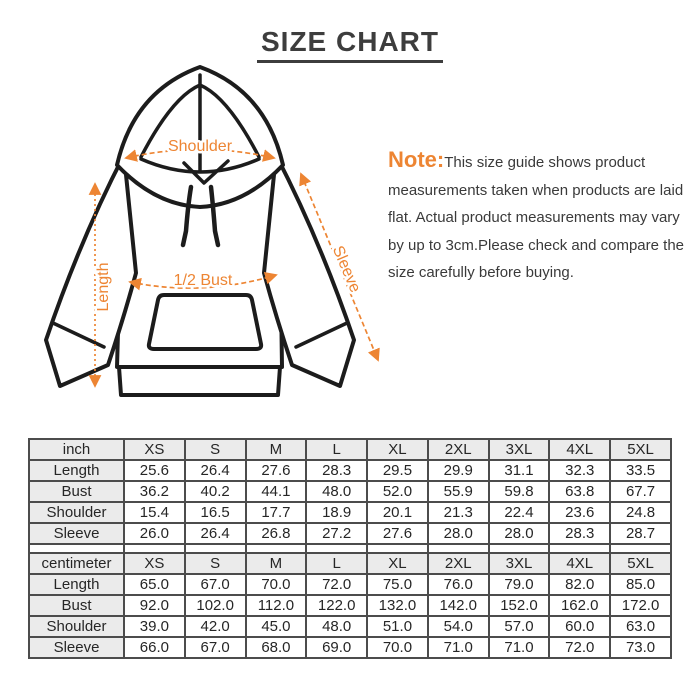  Describe the element at coordinates (350, 449) in the screenshot. I see `table-header-row: inch XS S M L XL 2XL 3XL 4XL 5XL` at that location.